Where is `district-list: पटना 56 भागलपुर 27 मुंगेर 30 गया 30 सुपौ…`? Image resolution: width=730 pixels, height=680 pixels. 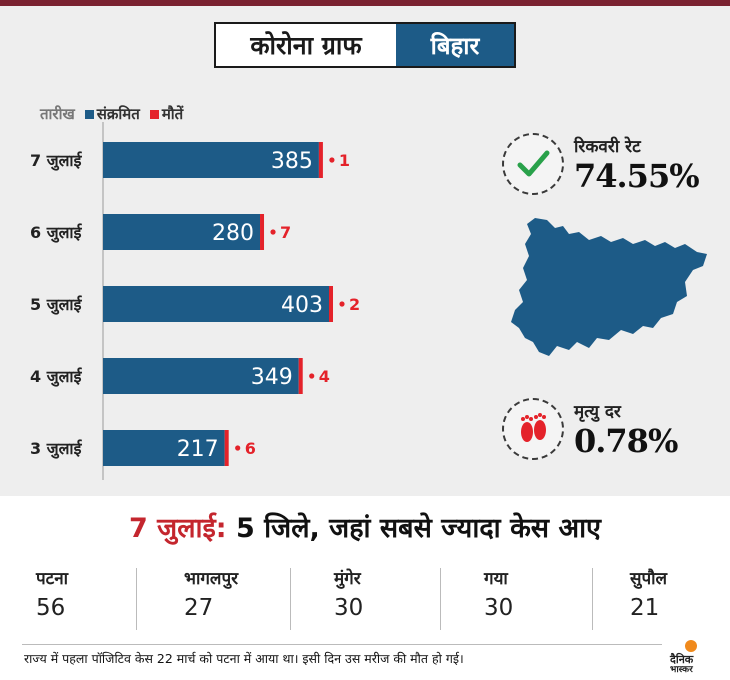
district-list: पटना 56 भागलपुर 27 मुंगेर 30 गया 30 सुपौ… is located at coordinates (365, 601).